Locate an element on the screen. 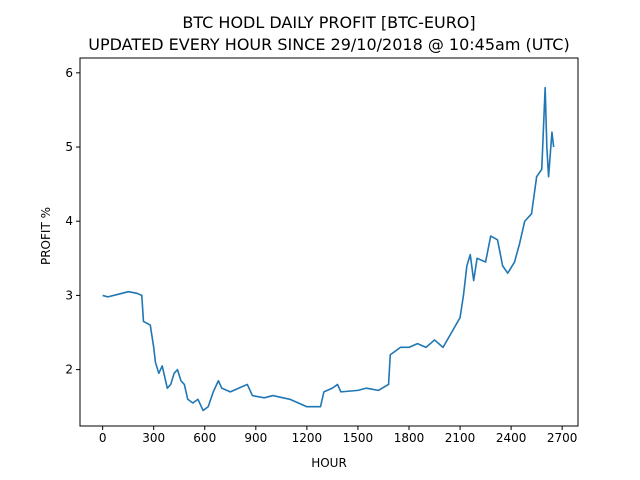 The height and width of the screenshot is (480, 640). y-tick-label: 2 is located at coordinates (69, 370).